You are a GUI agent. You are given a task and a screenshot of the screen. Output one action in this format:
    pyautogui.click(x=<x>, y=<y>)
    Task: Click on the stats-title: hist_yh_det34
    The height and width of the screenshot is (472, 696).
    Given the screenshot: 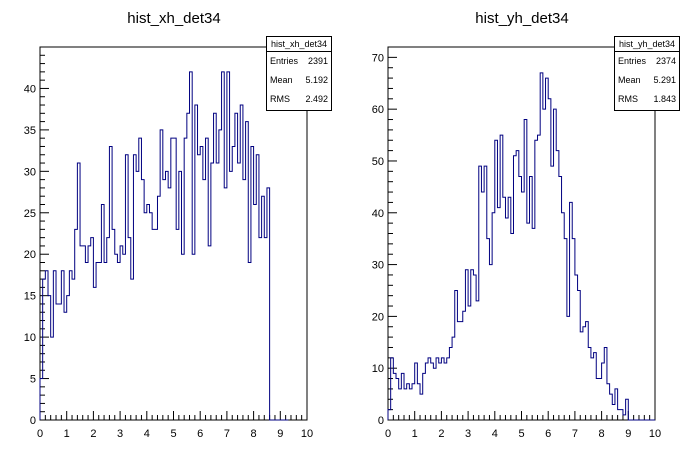 What is the action you would take?
    pyautogui.click(x=647, y=44)
    